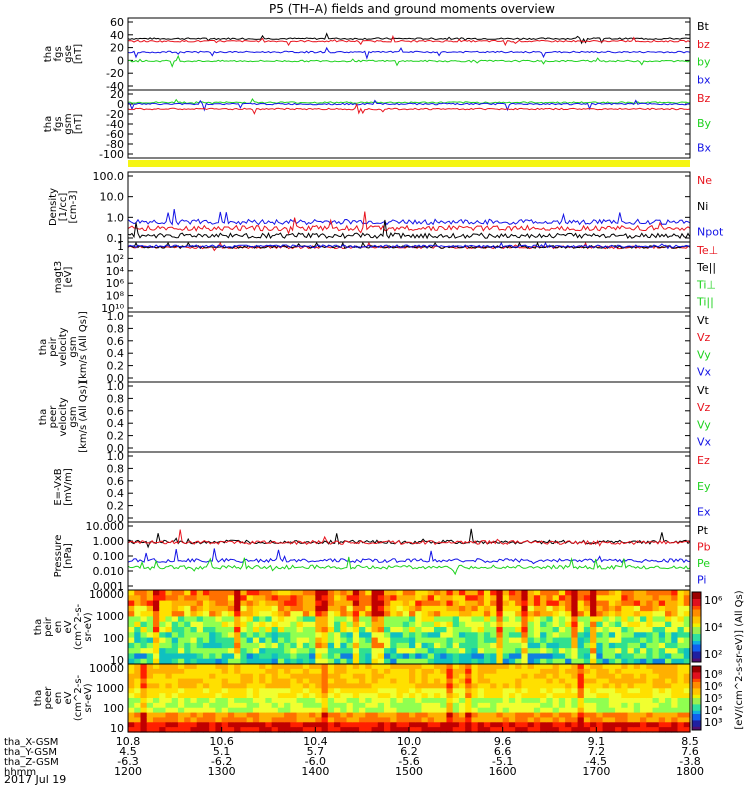 The height and width of the screenshot is (800, 750). What do you see at coordinates (115, 271) in the screenshot?
I see `ytick-label: 10⁴` at bounding box center [115, 271].